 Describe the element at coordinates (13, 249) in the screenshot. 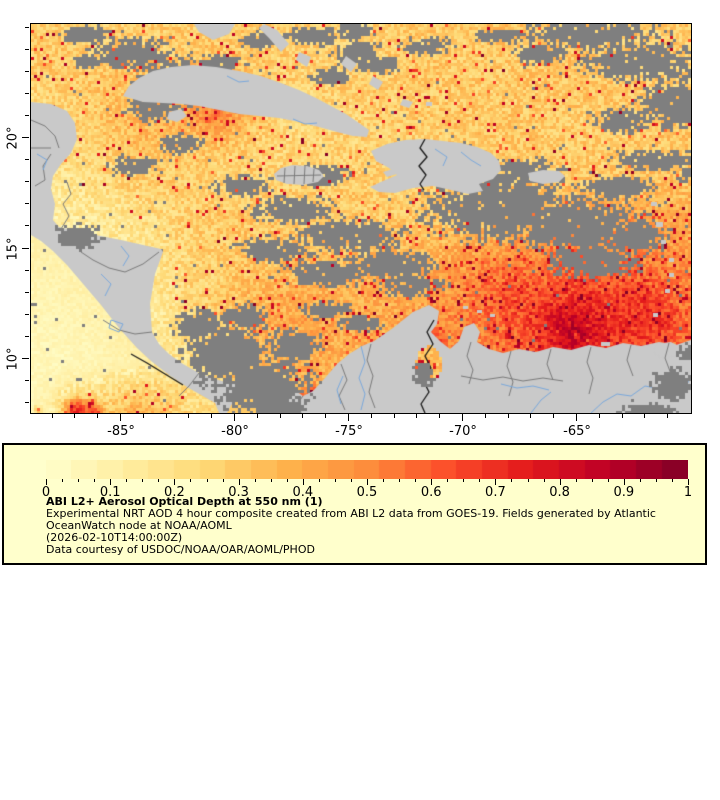

I see `lat-axis-label: 15°` at that location.